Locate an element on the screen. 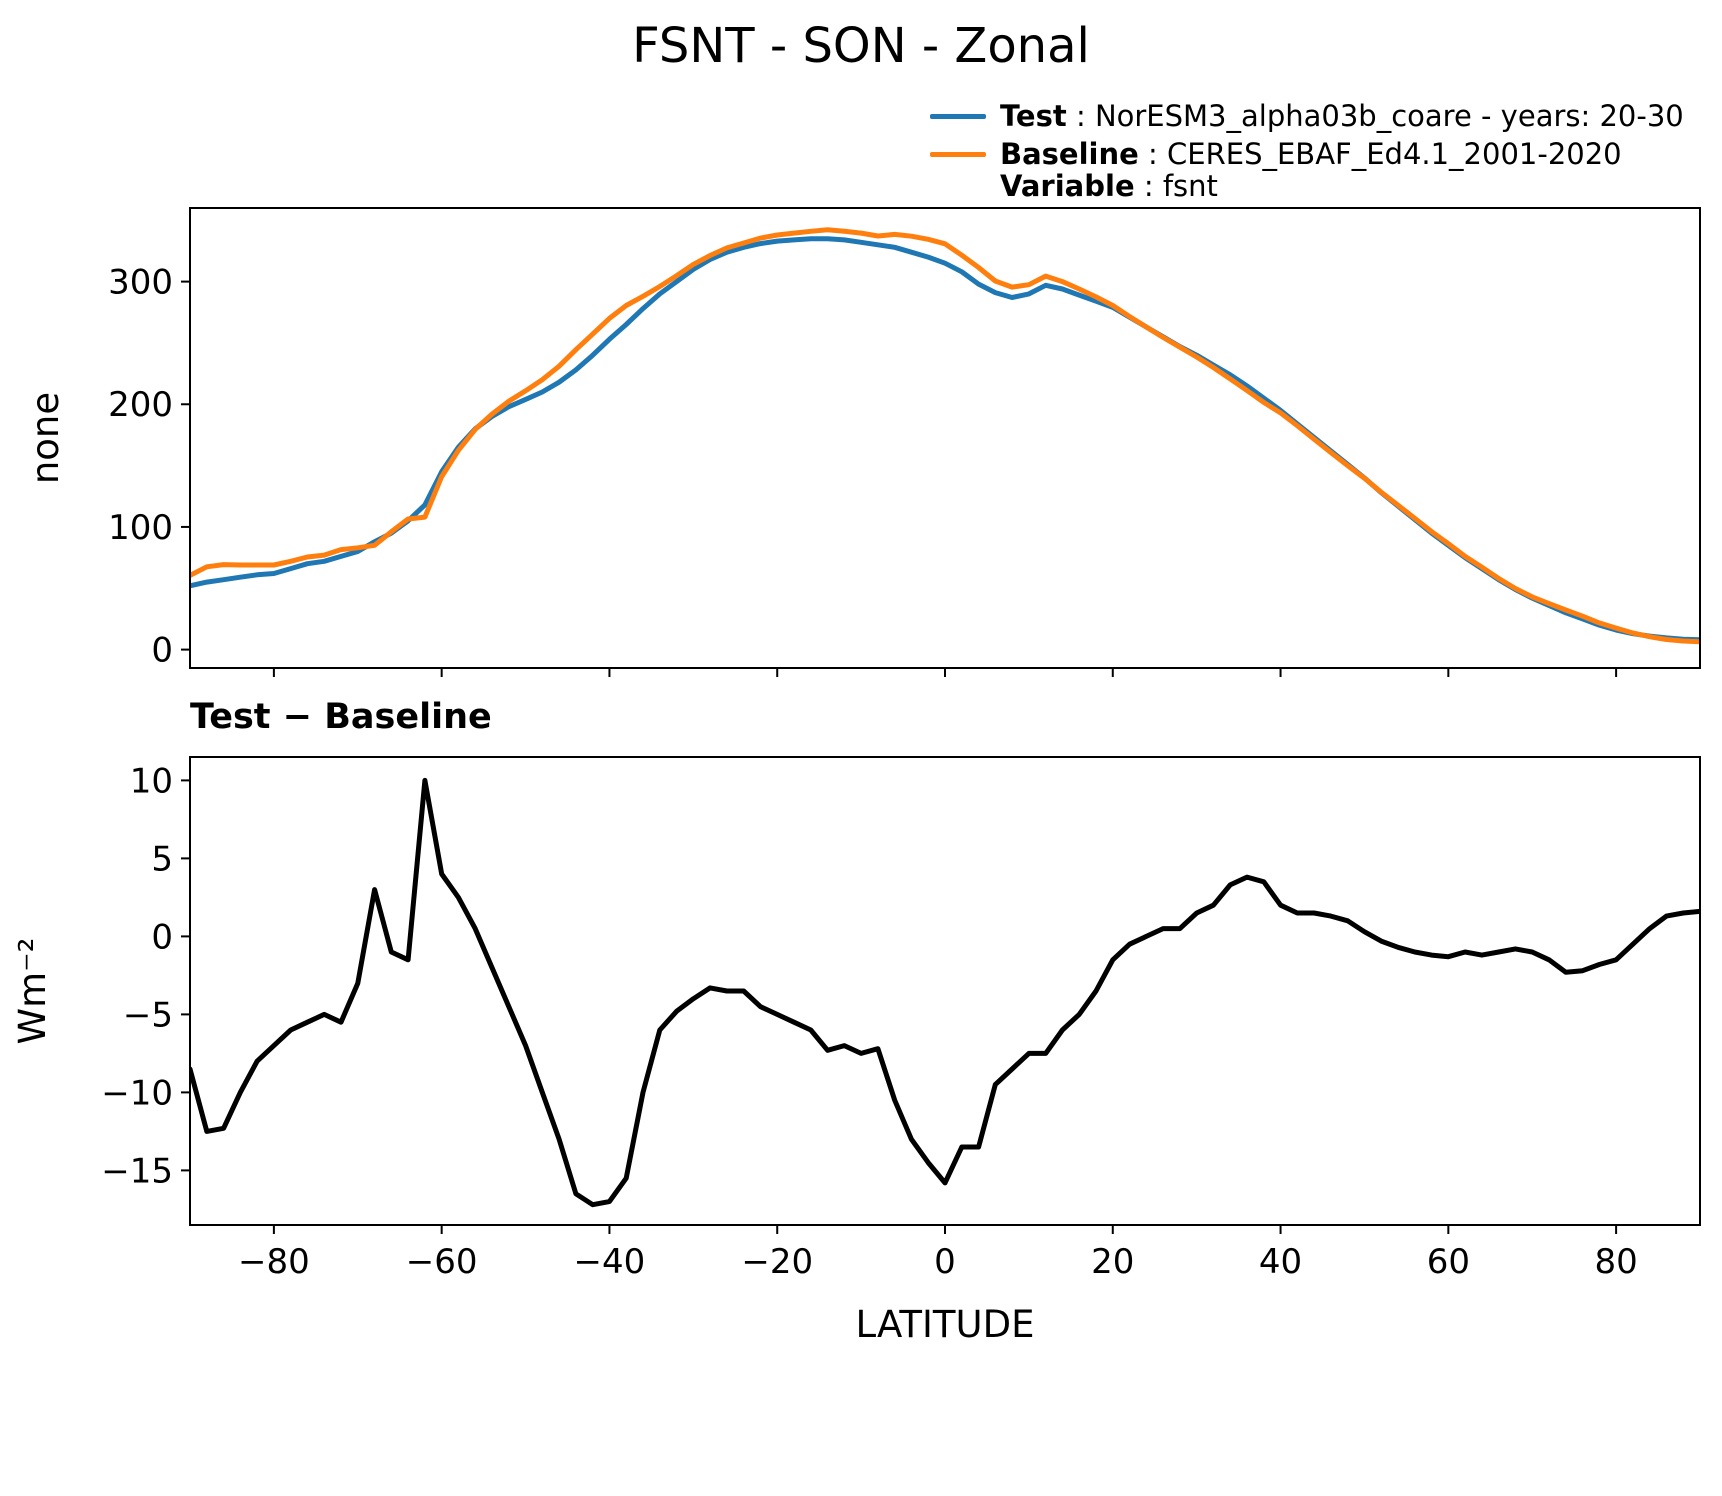 This screenshot has width=1722, height=1496. y-tick-label: 200 is located at coordinates (140, 405).